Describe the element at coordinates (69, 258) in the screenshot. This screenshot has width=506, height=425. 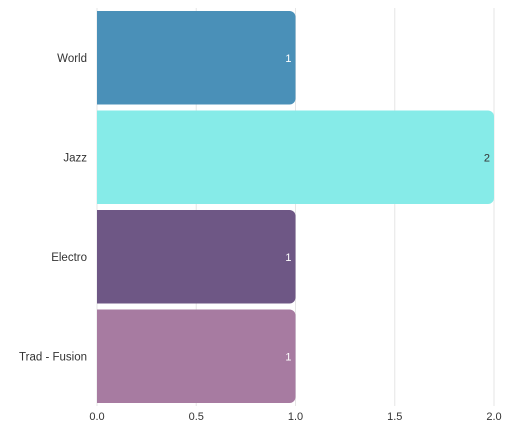
I see `category-label: Electro` at that location.